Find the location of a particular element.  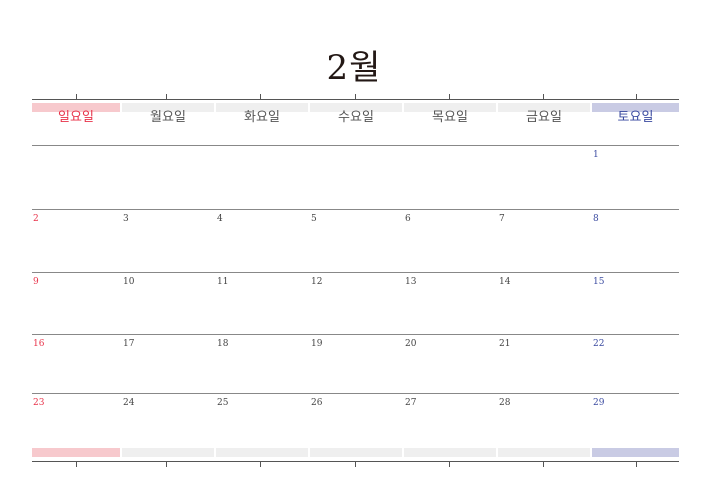

weekday-label: 화요일 is located at coordinates (262, 117).